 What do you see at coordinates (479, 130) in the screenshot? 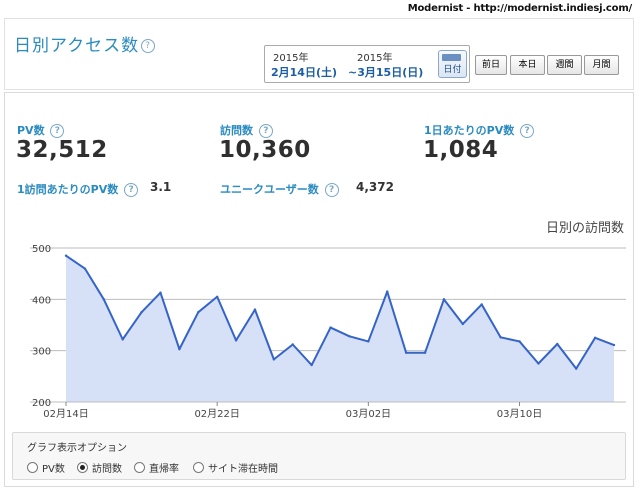
I see `daily-pv-label: 1日あたりのPV数 ?` at bounding box center [479, 130].